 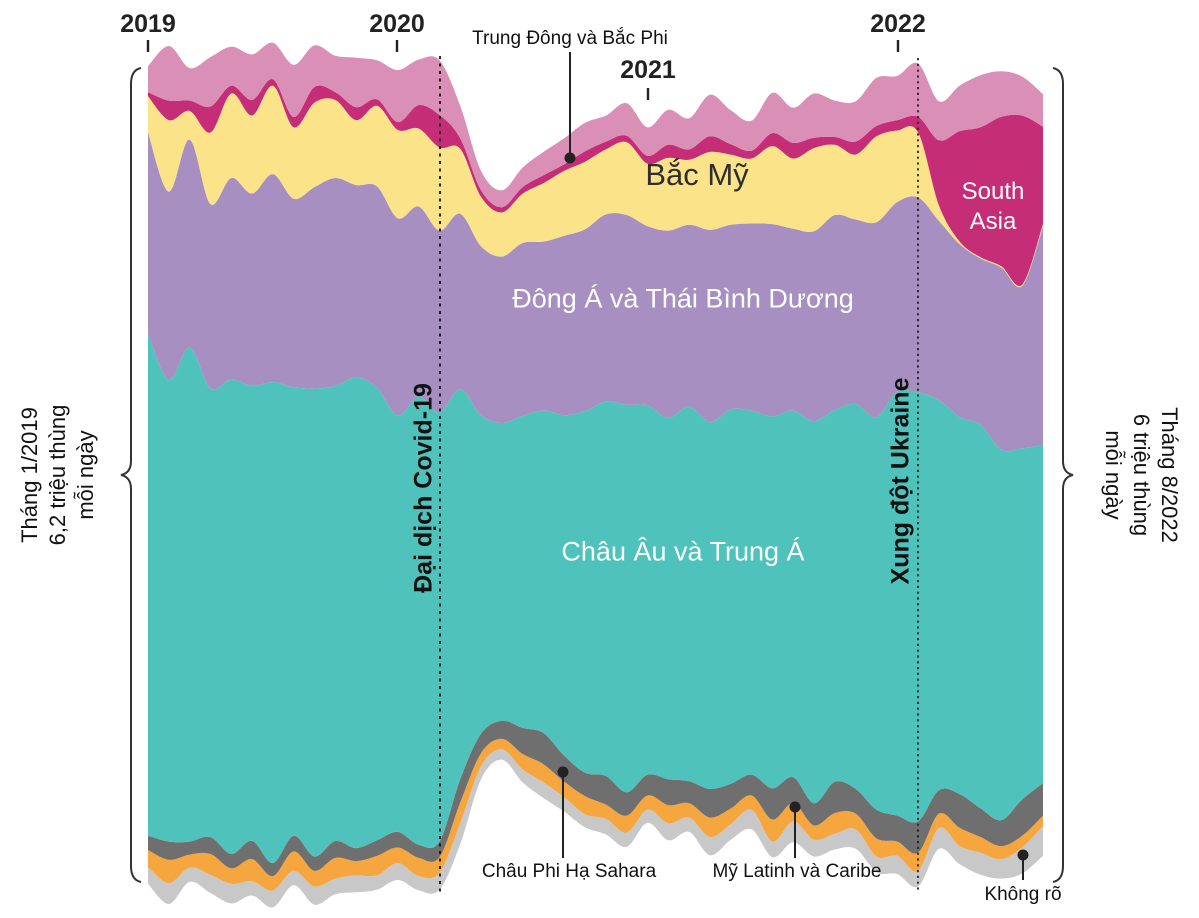 What do you see at coordinates (131, 475) in the screenshot?
I see `left-brace` at bounding box center [131, 475].